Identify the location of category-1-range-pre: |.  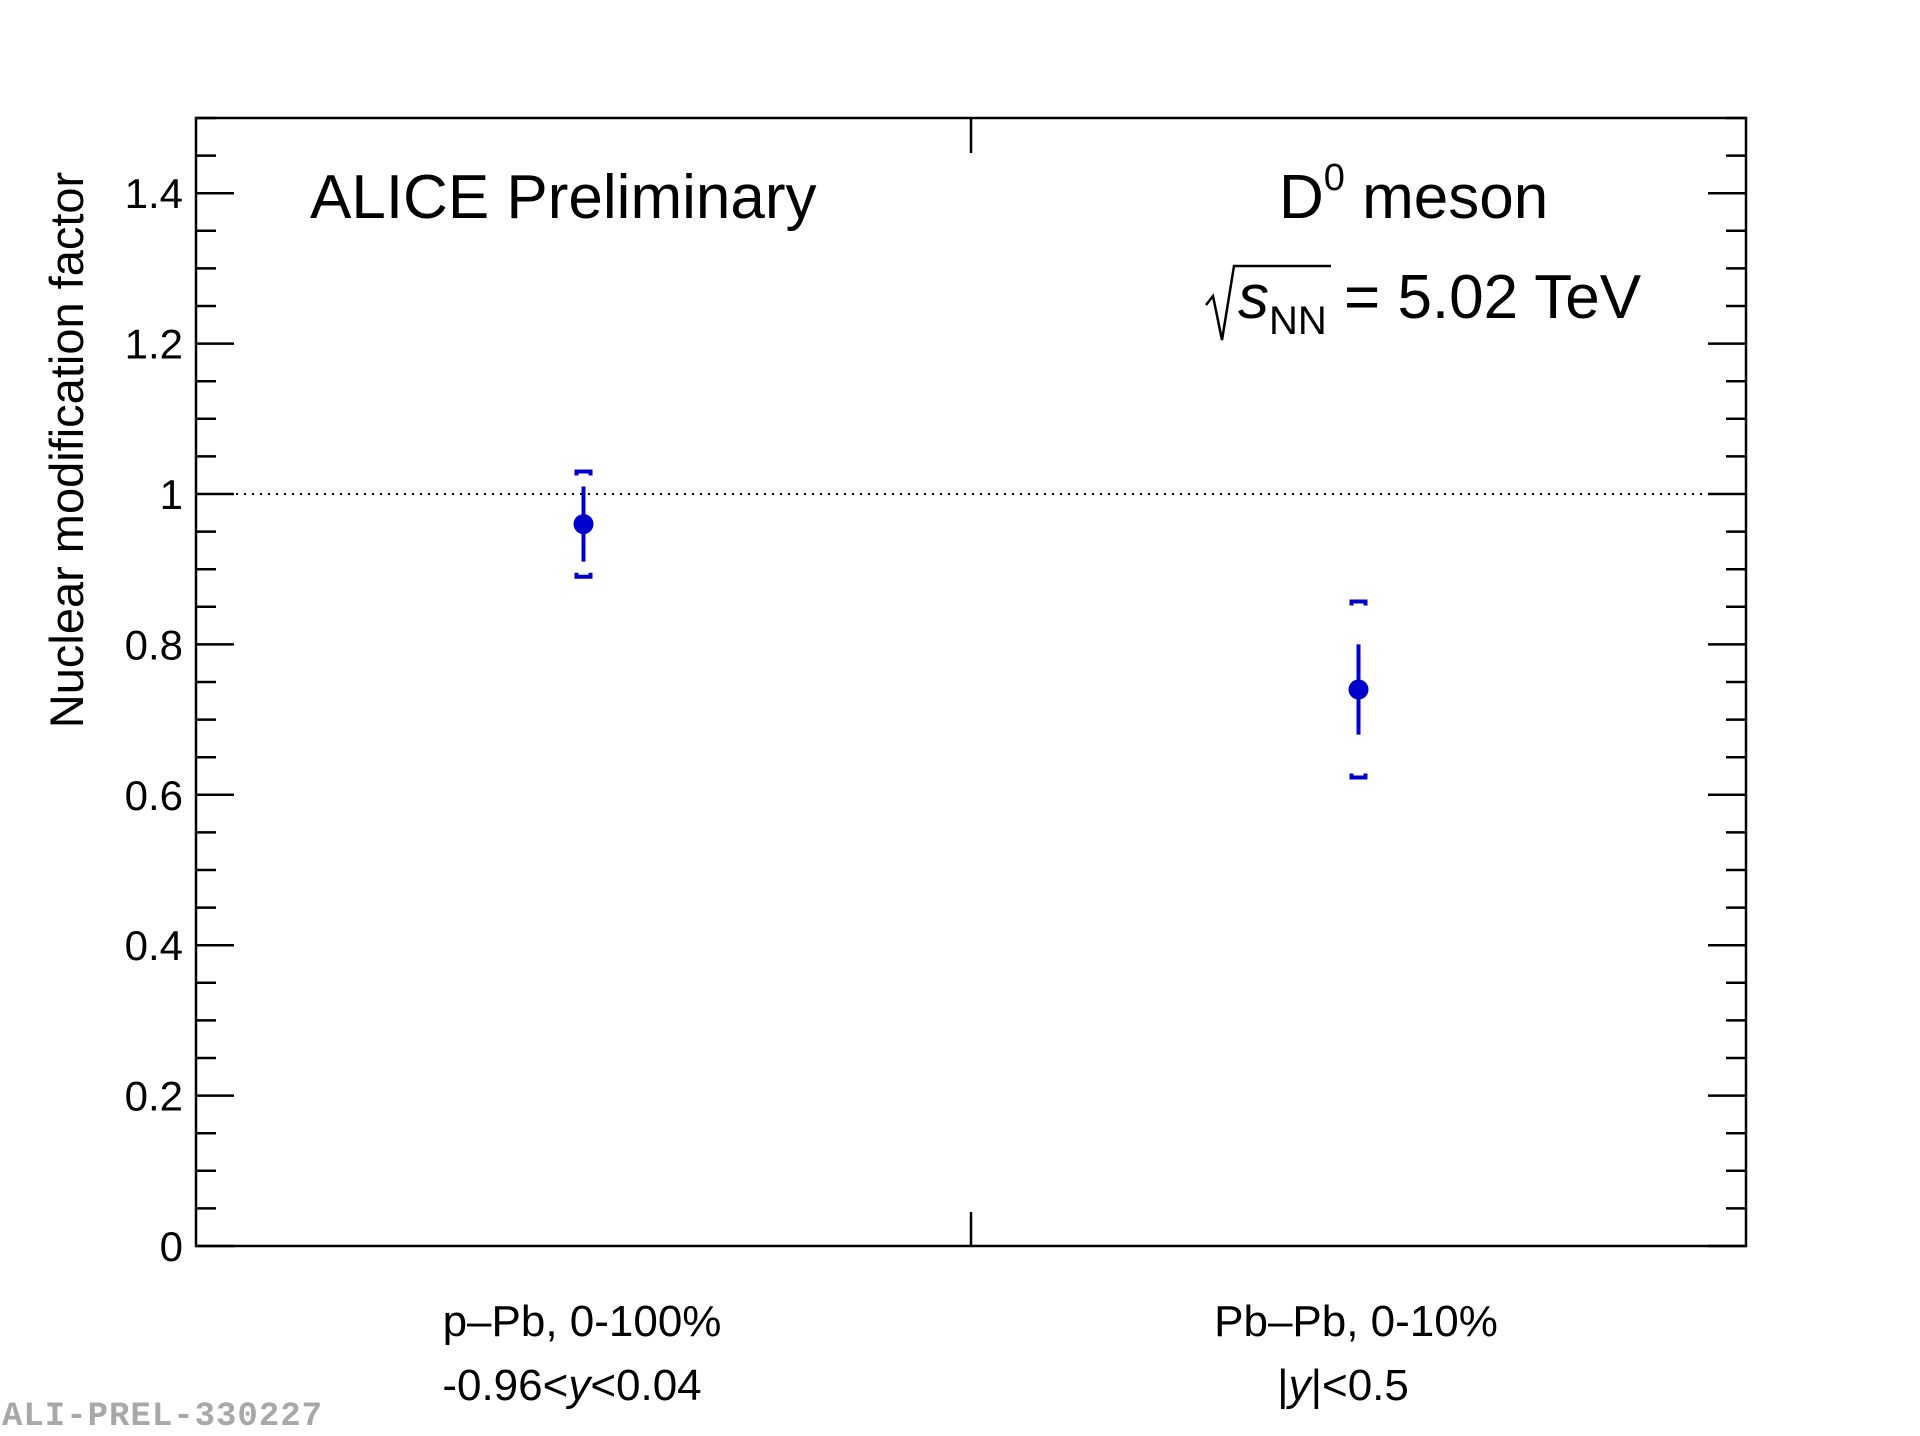
(1282, 1385).